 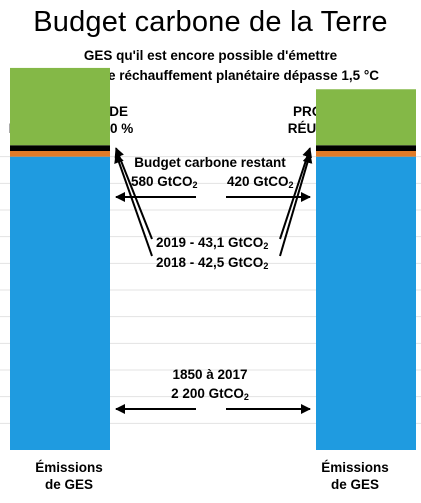 I want to click on historical-period-label: 1850 à 2017, so click(x=210, y=374).